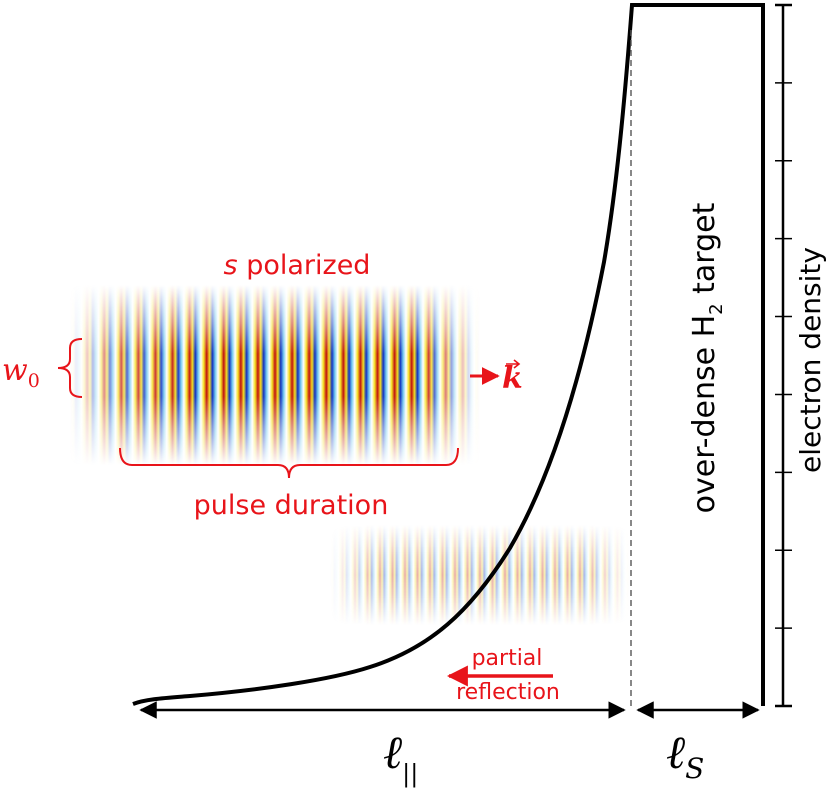  What do you see at coordinates (507, 658) in the screenshot?
I see `partial-reflection-line1: partial` at bounding box center [507, 658].